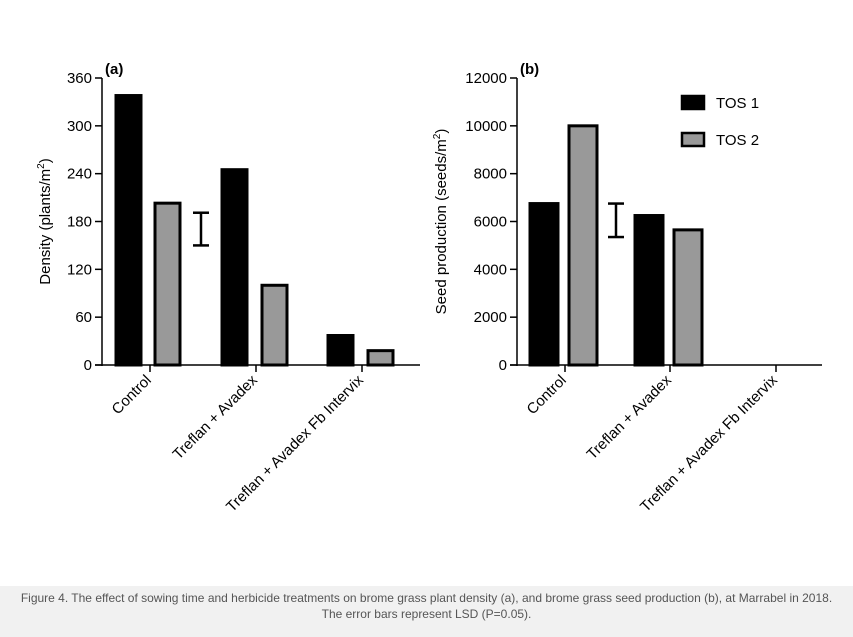  Describe the element at coordinates (490, 222) in the screenshot. I see `y-tick-label: 6000` at that location.